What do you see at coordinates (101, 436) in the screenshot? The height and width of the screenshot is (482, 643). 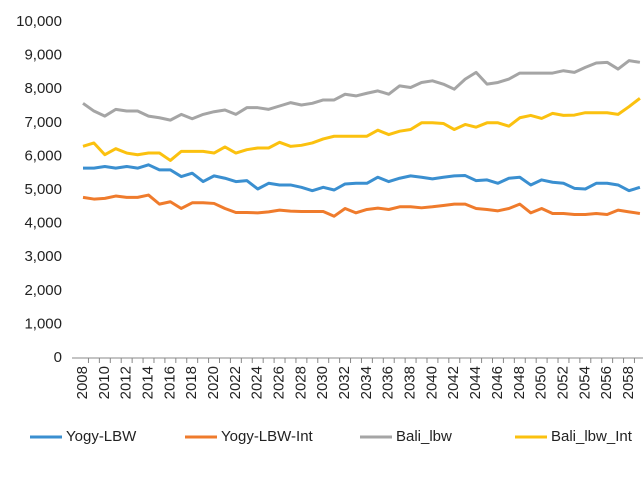 I see `legend-label: Yogy-LBW` at bounding box center [101, 436].